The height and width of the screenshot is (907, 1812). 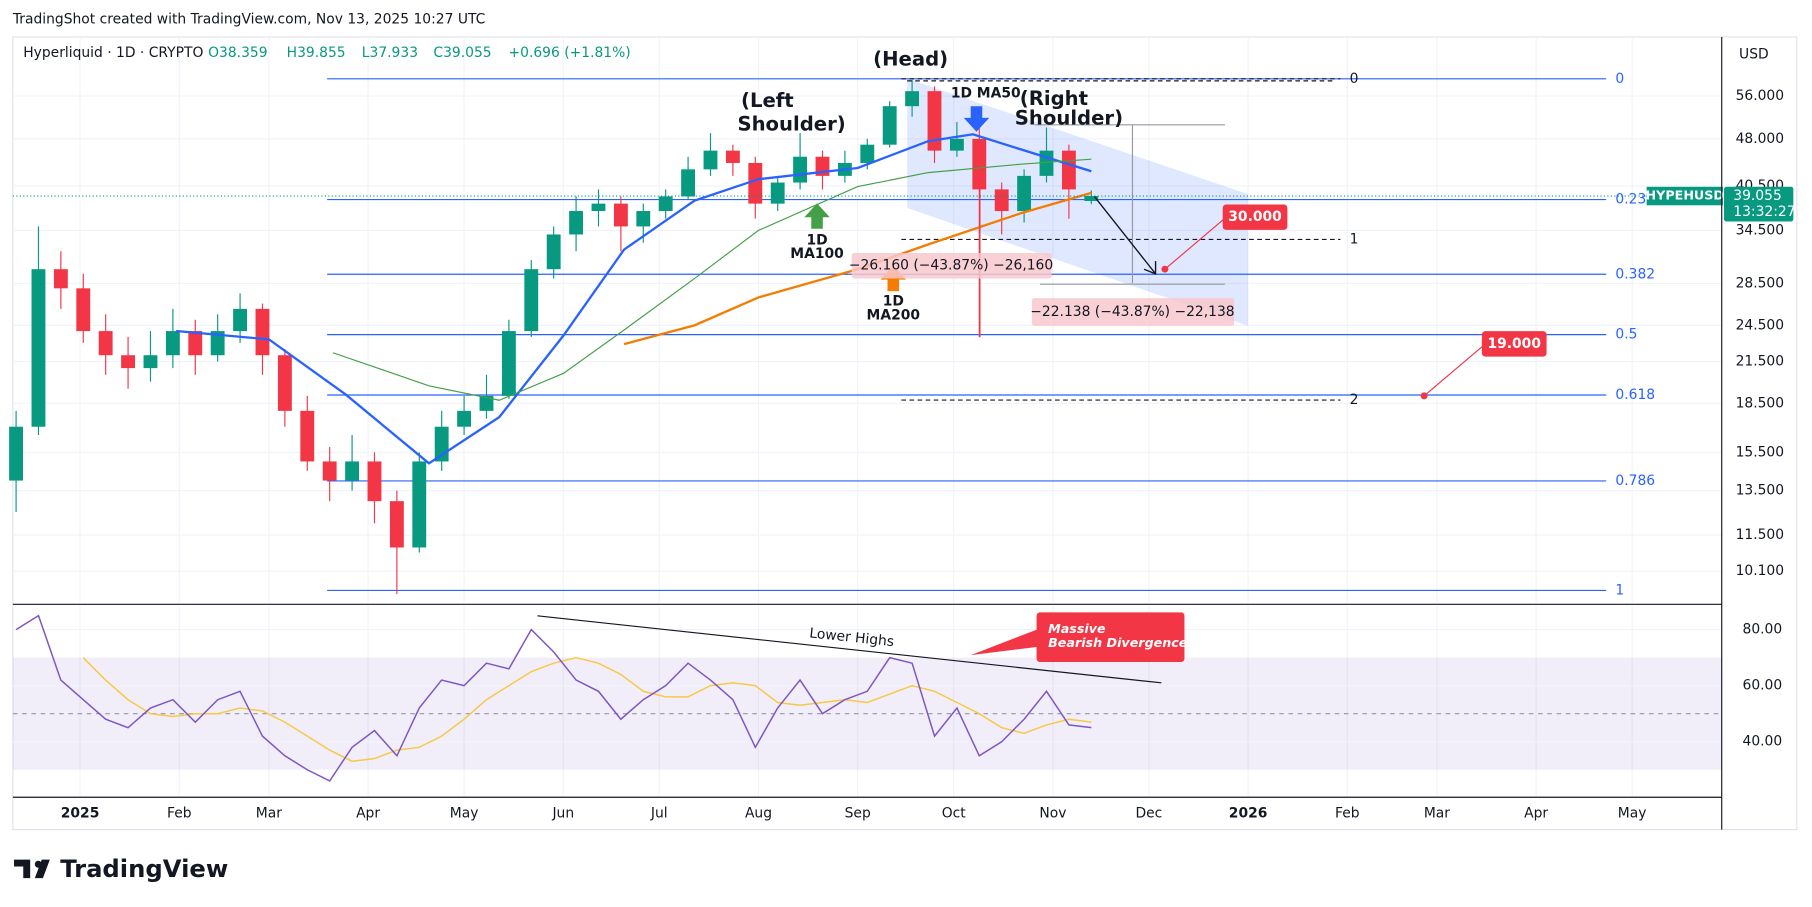 What do you see at coordinates (1354, 239) in the screenshot?
I see `fib-ext-label: 1` at bounding box center [1354, 239].